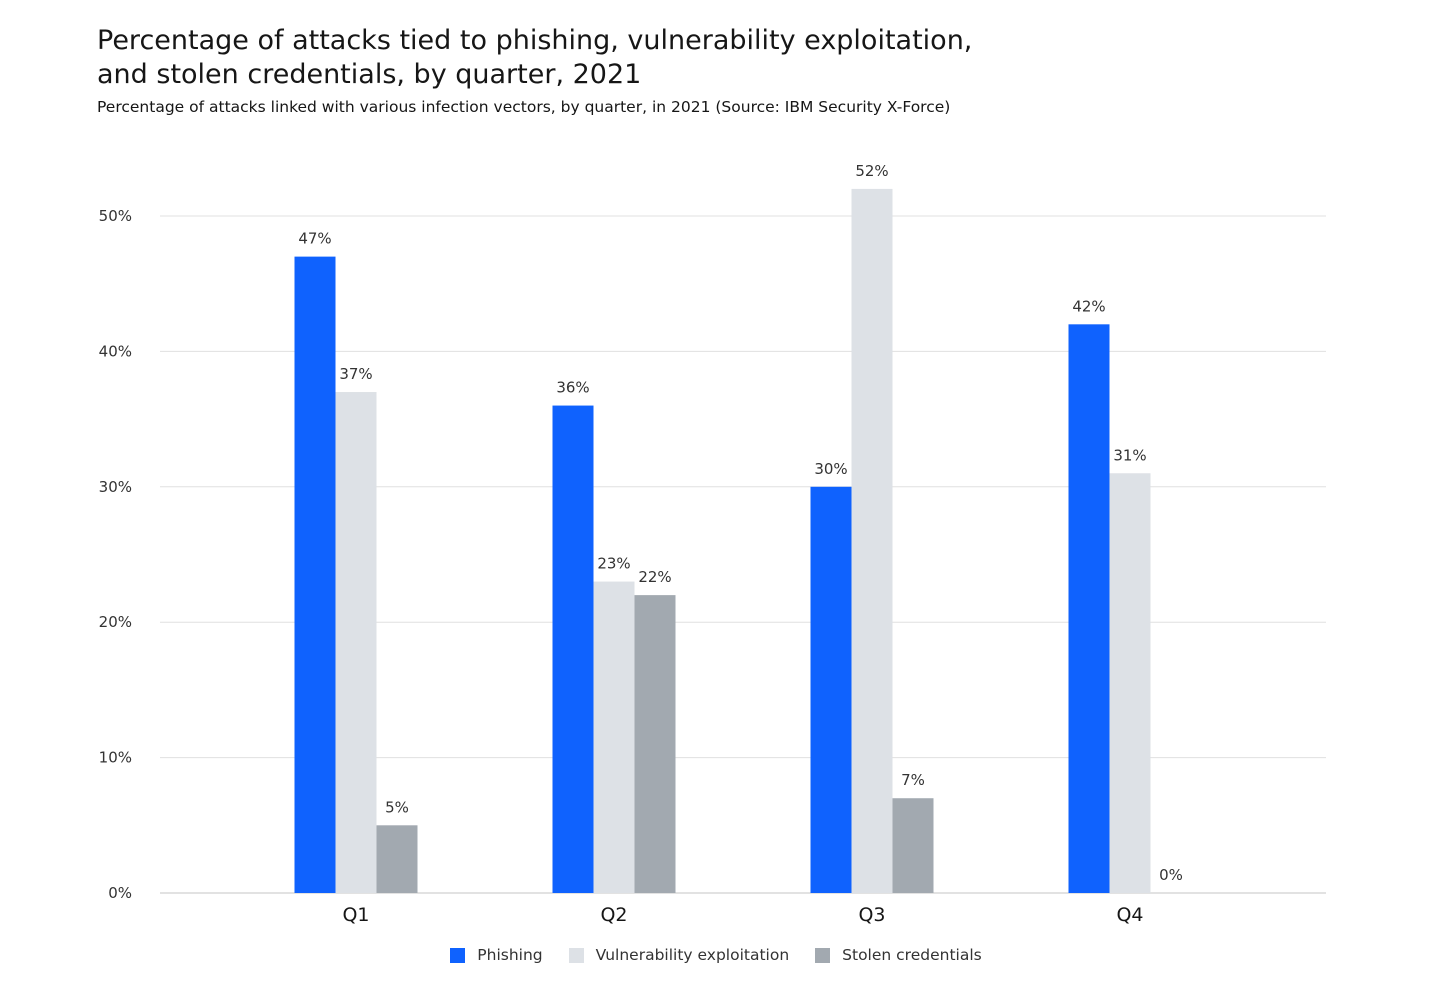 Image resolution: width=1432 pixels, height=1004 pixels. I want to click on legend-label-phishing: Phishing, so click(510, 955).